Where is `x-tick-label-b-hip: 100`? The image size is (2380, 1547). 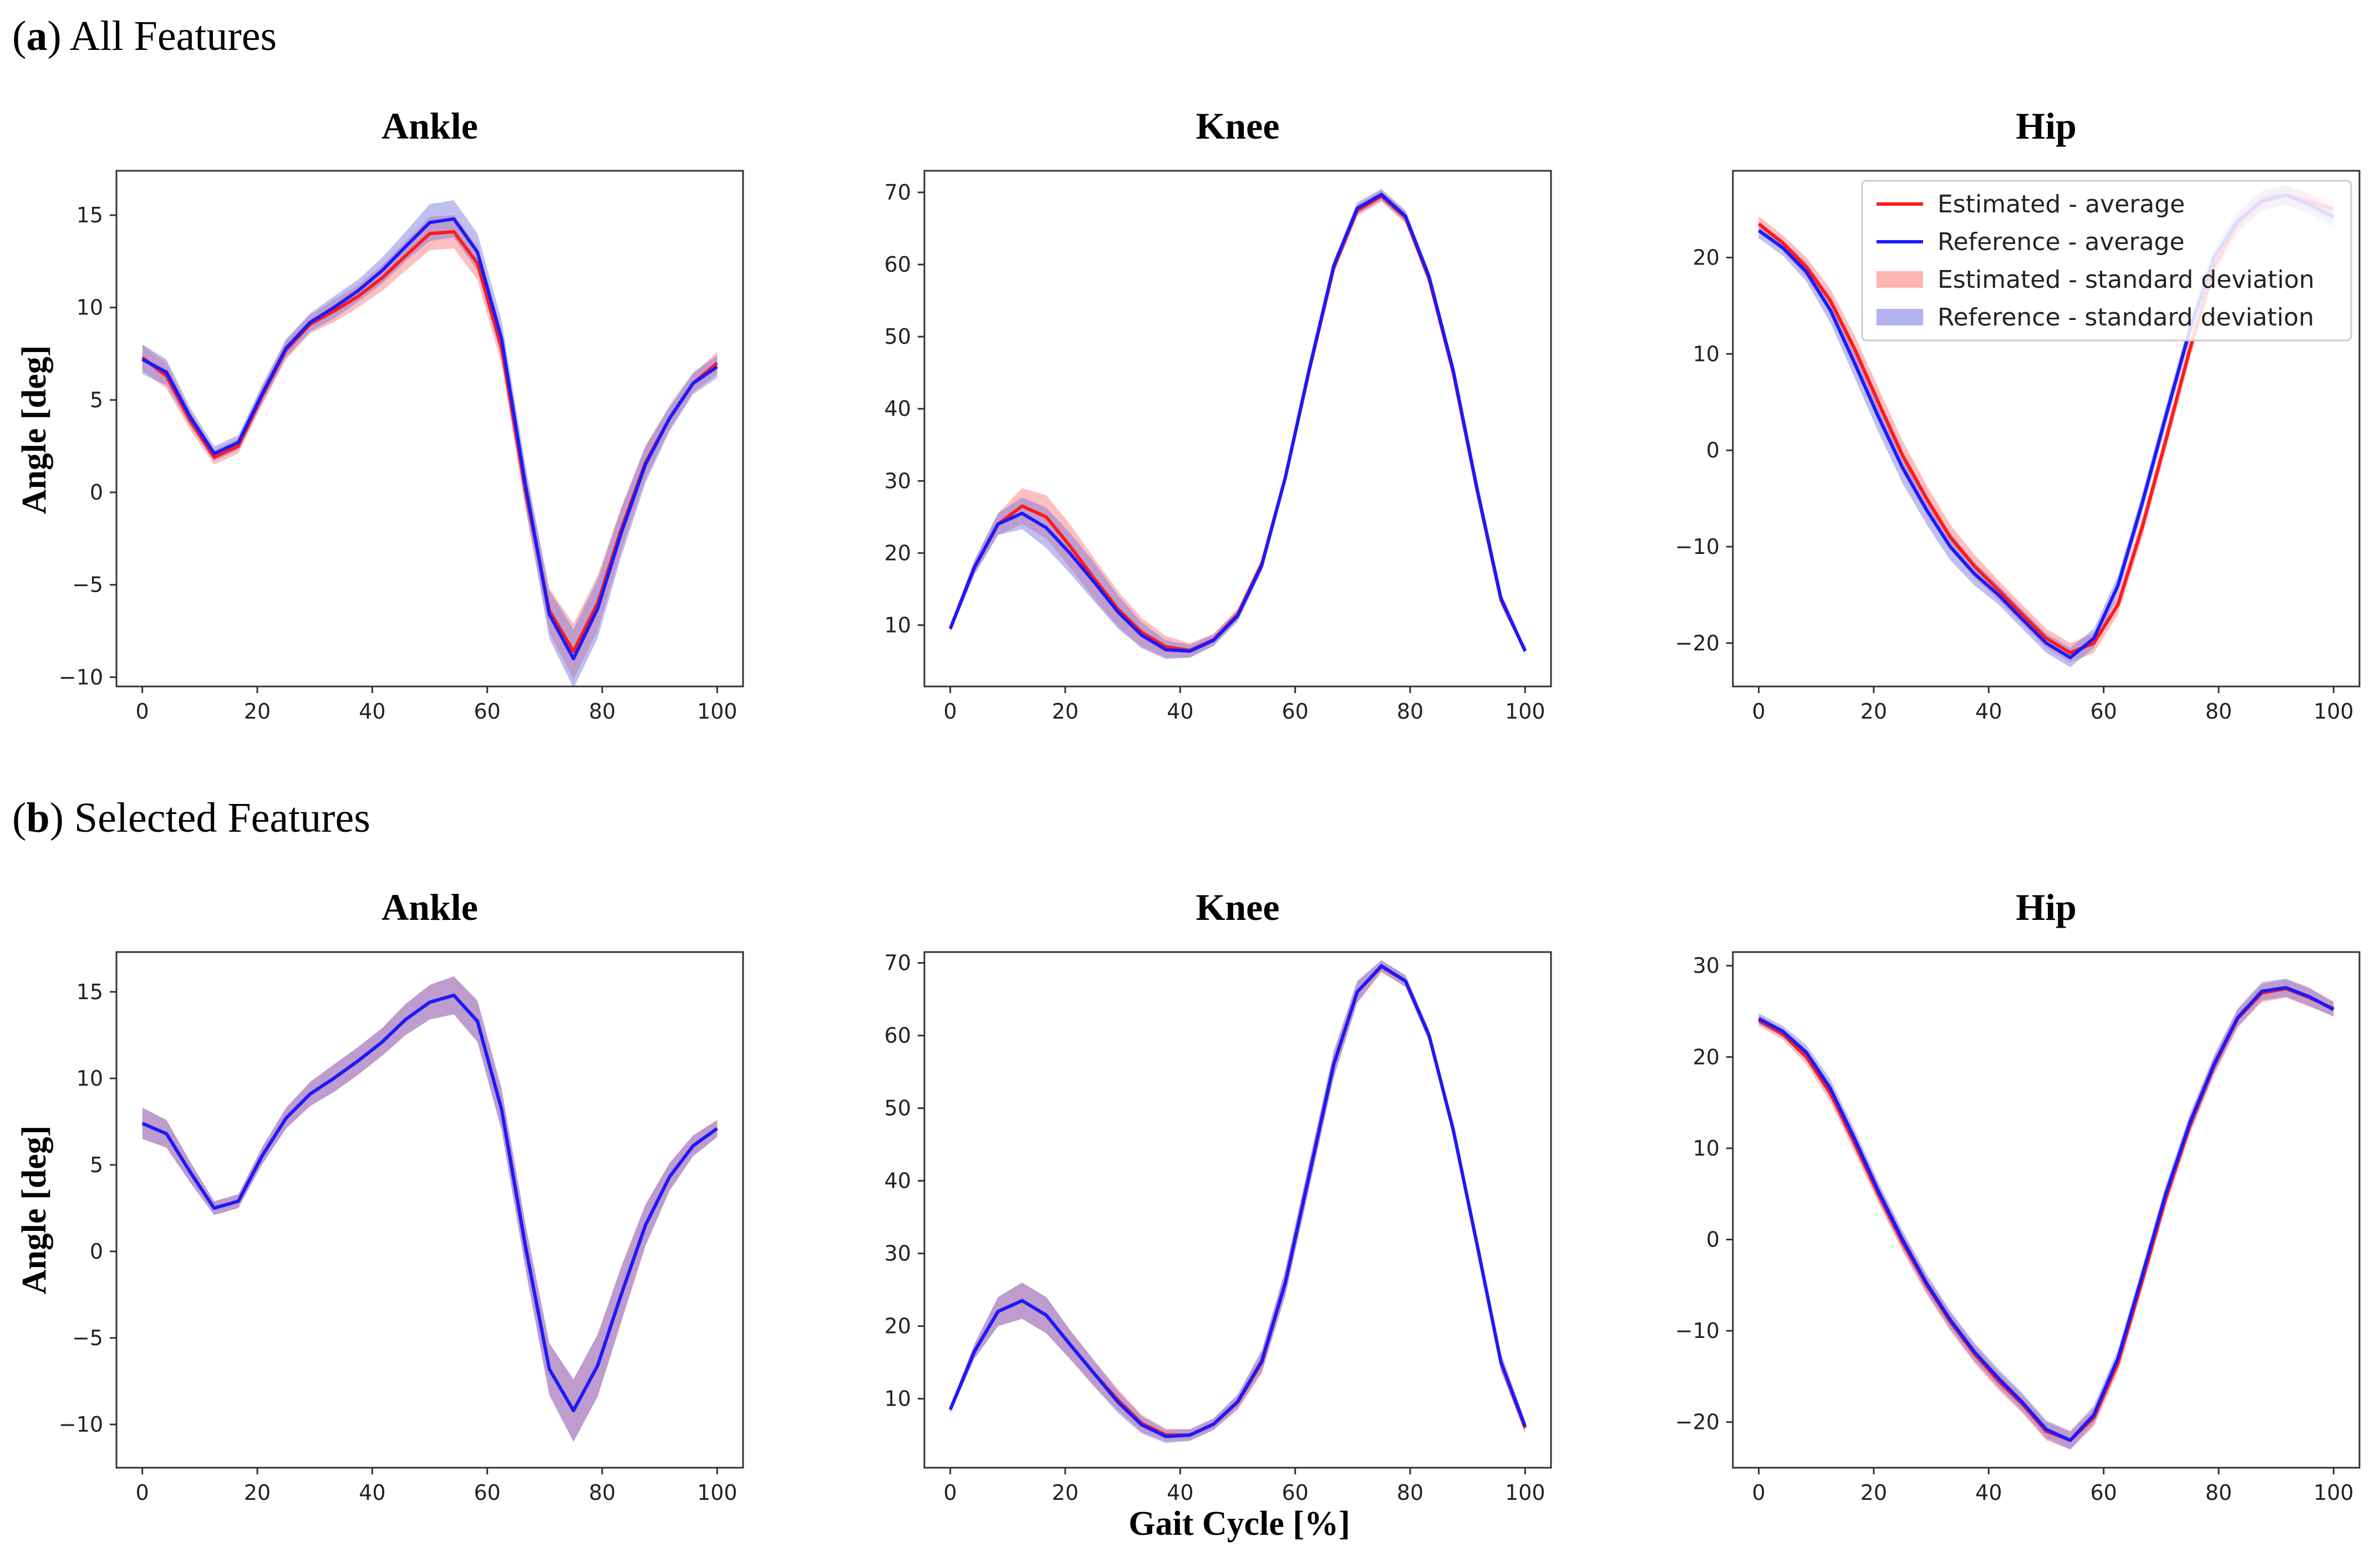 x-tick-label-b-hip: 100 is located at coordinates (2333, 1492).